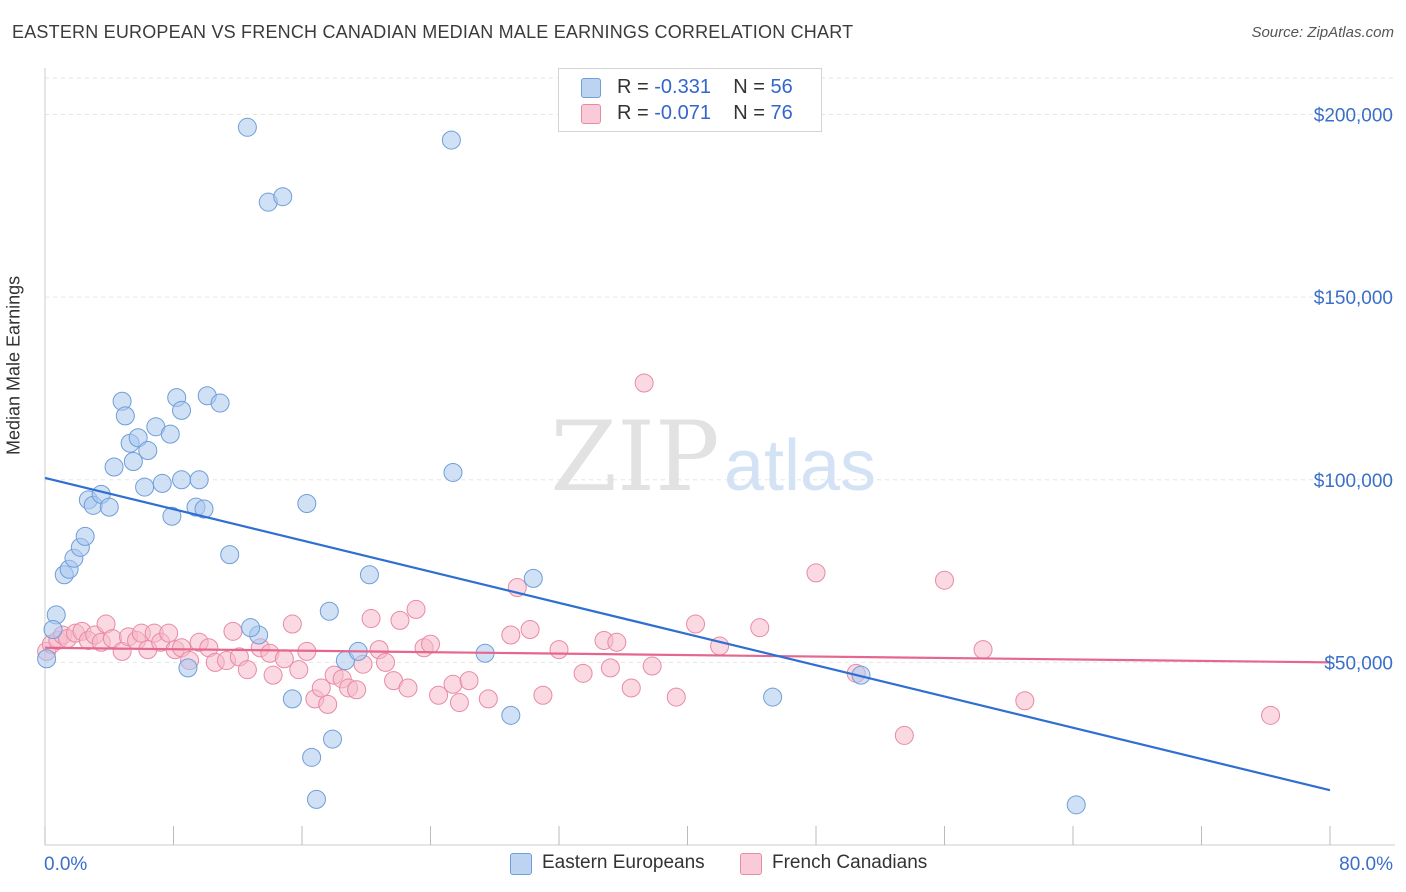 The width and height of the screenshot is (1406, 892). What do you see at coordinates (623, 862) in the screenshot?
I see `bottom-legend-label-blue: Eastern Europeans` at bounding box center [623, 862].